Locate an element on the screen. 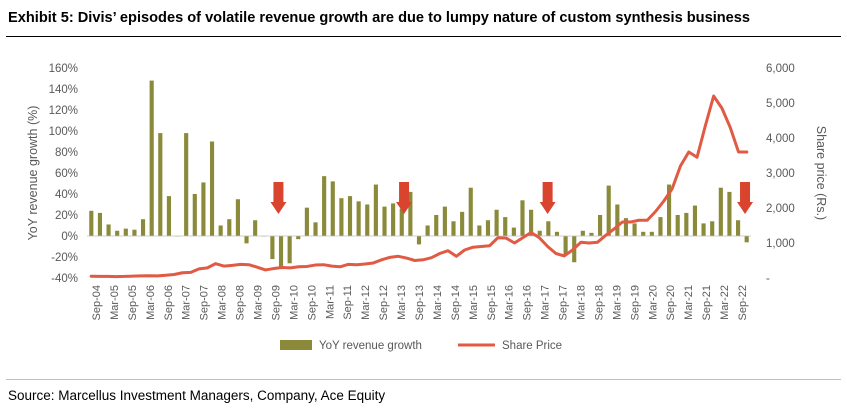 The image size is (847, 411). y2-tick-label: - is located at coordinates (768, 279).